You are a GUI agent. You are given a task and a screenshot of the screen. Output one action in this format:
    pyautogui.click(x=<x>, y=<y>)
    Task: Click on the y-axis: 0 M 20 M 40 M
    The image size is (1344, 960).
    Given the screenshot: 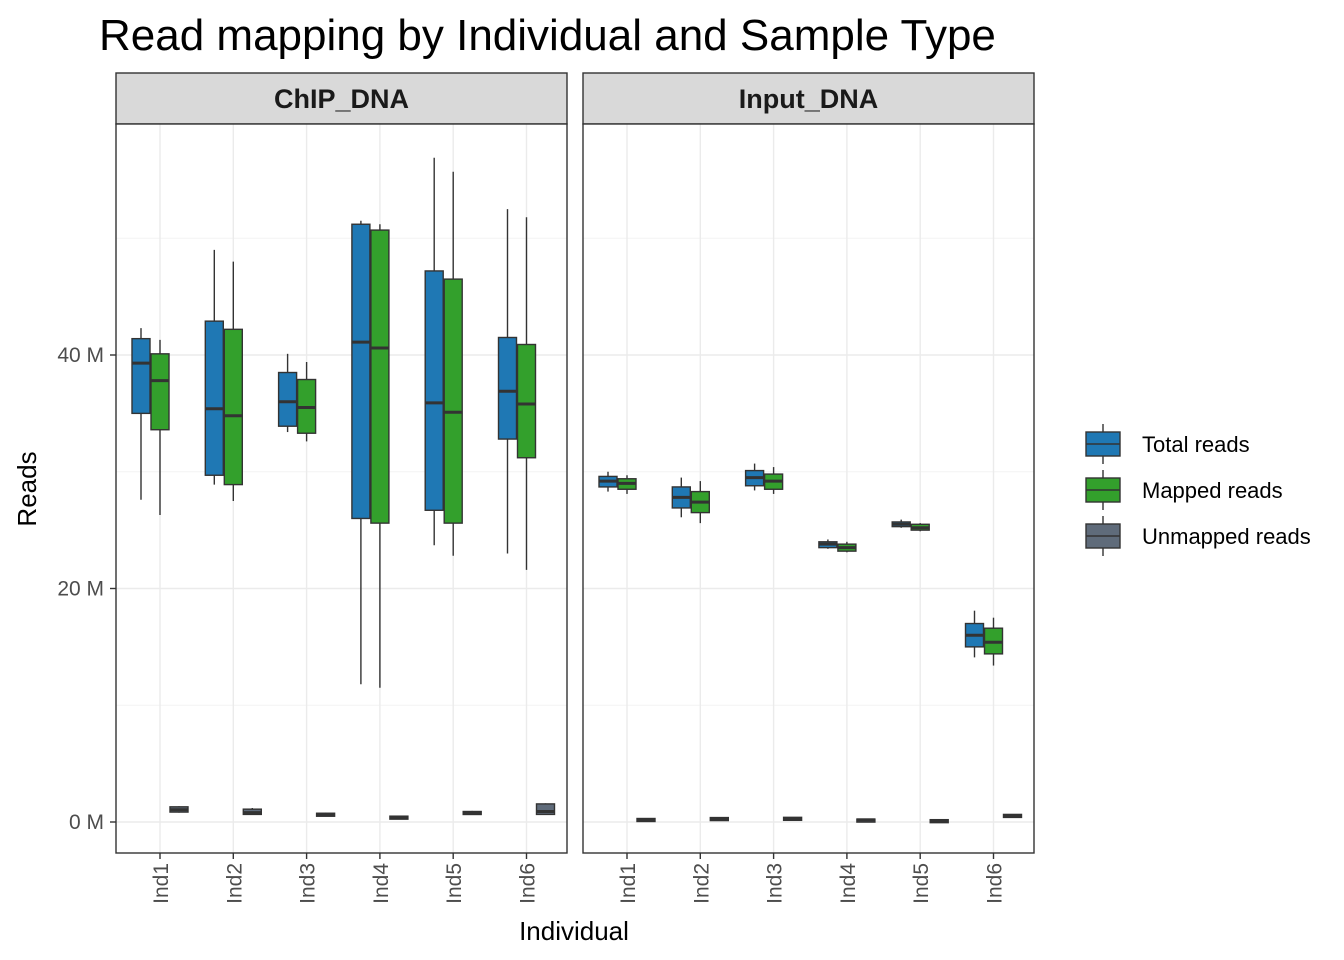 What is the action you would take?
    pyautogui.click(x=86, y=589)
    